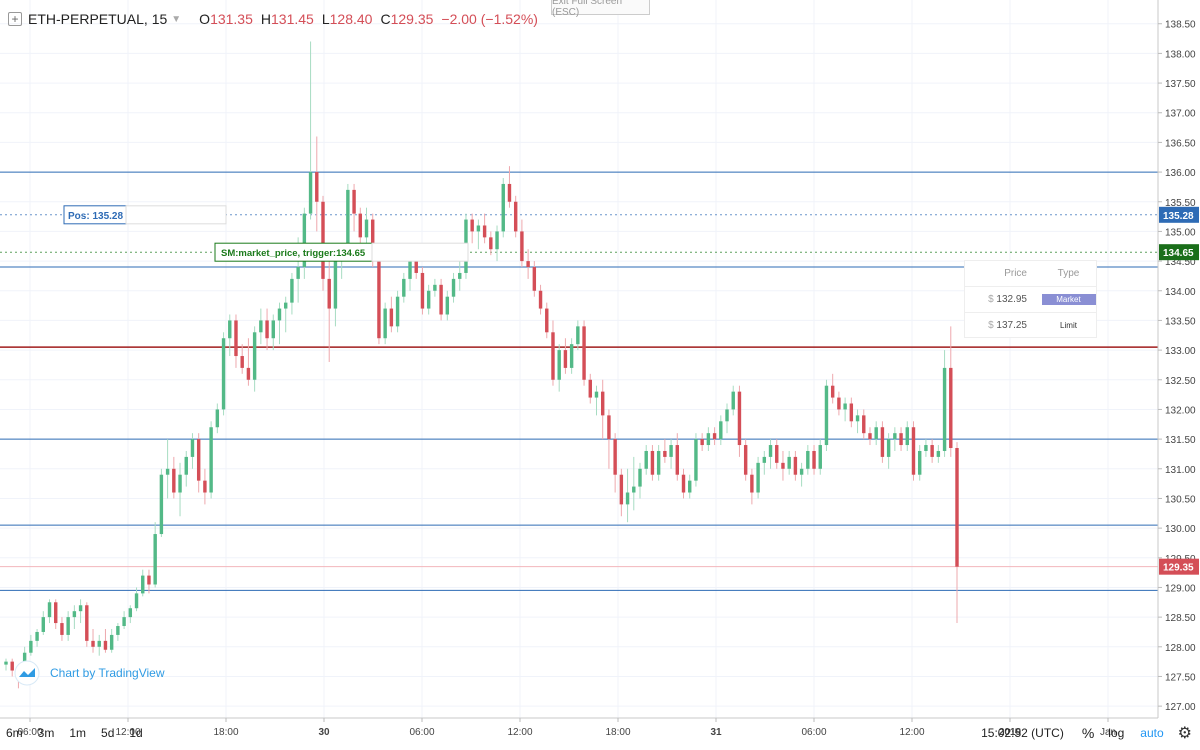  Describe the element at coordinates (108, 733) in the screenshot. I see `range-5d: 5d` at that location.